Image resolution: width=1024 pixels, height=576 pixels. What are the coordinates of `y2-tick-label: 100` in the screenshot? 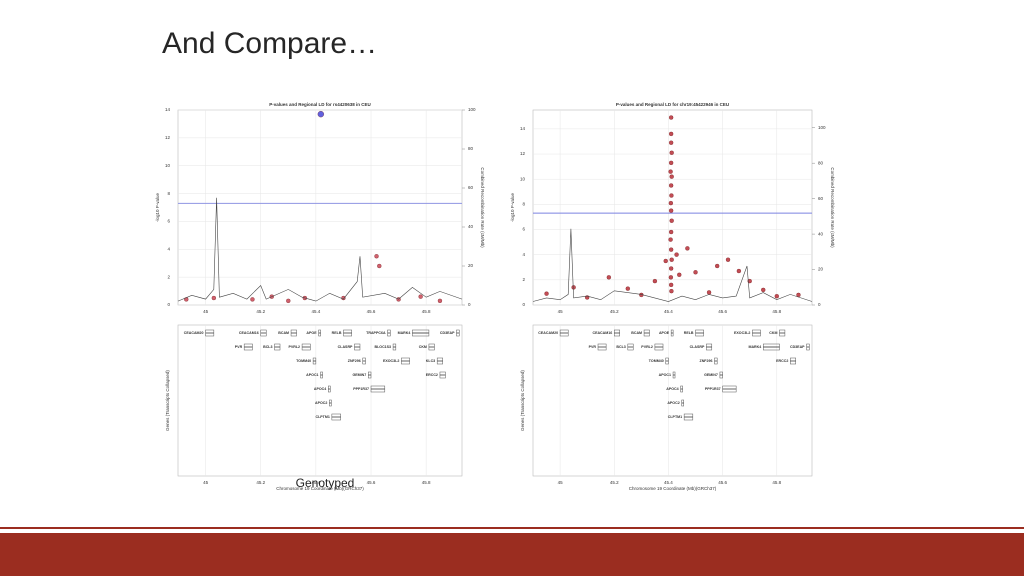 It's located at (472, 109).